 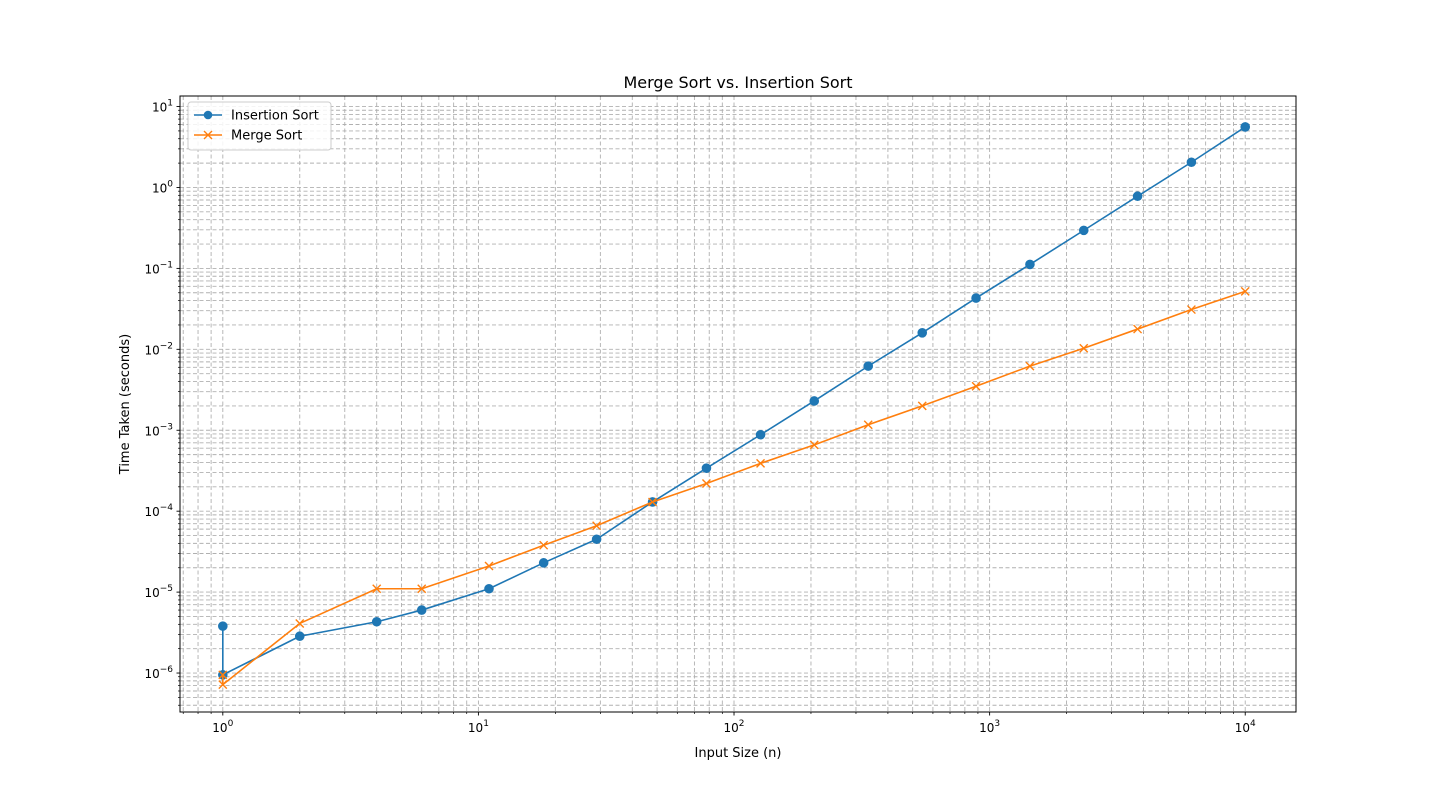 What do you see at coordinates (478, 727) in the screenshot?
I see `x-tick-label: 10¹` at bounding box center [478, 727].